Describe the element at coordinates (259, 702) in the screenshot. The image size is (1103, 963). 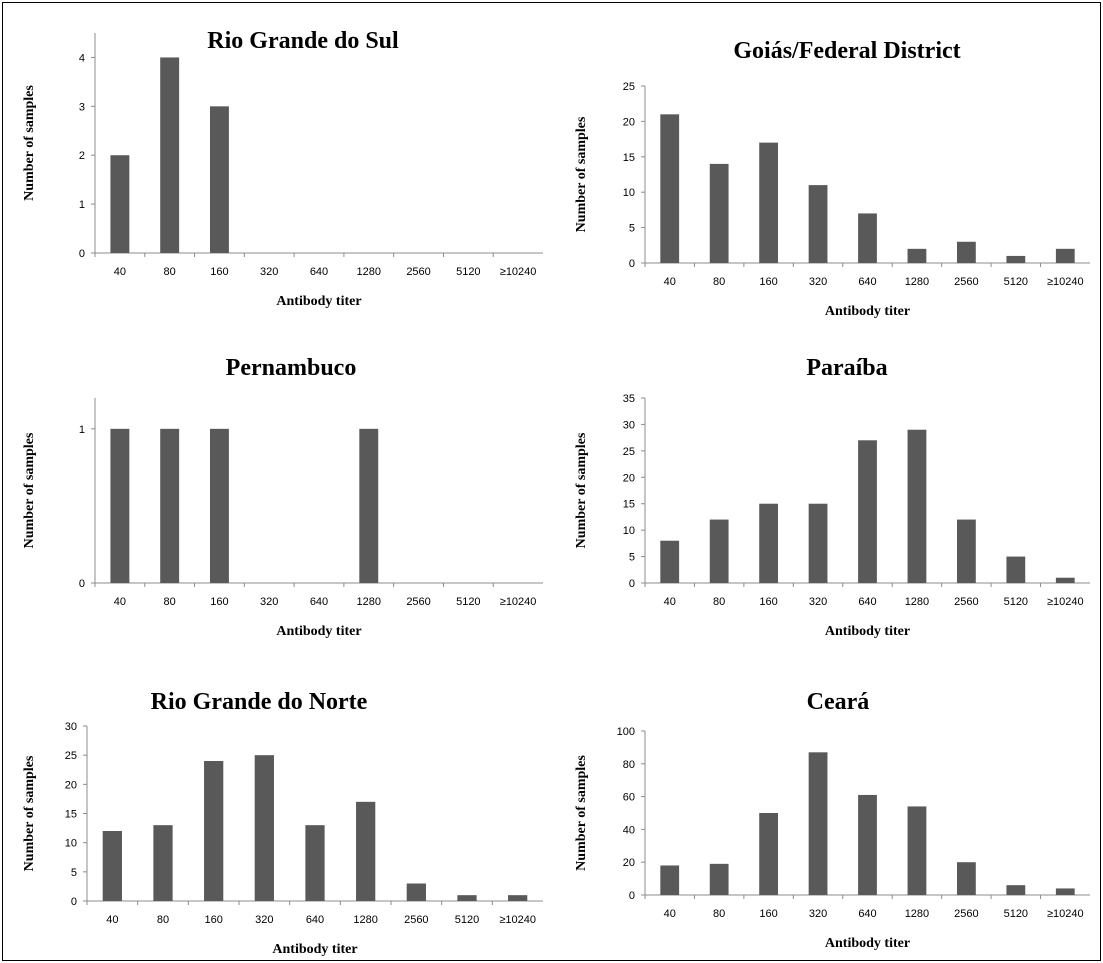
I see `chart-title: Rio Grande do Norte` at that location.